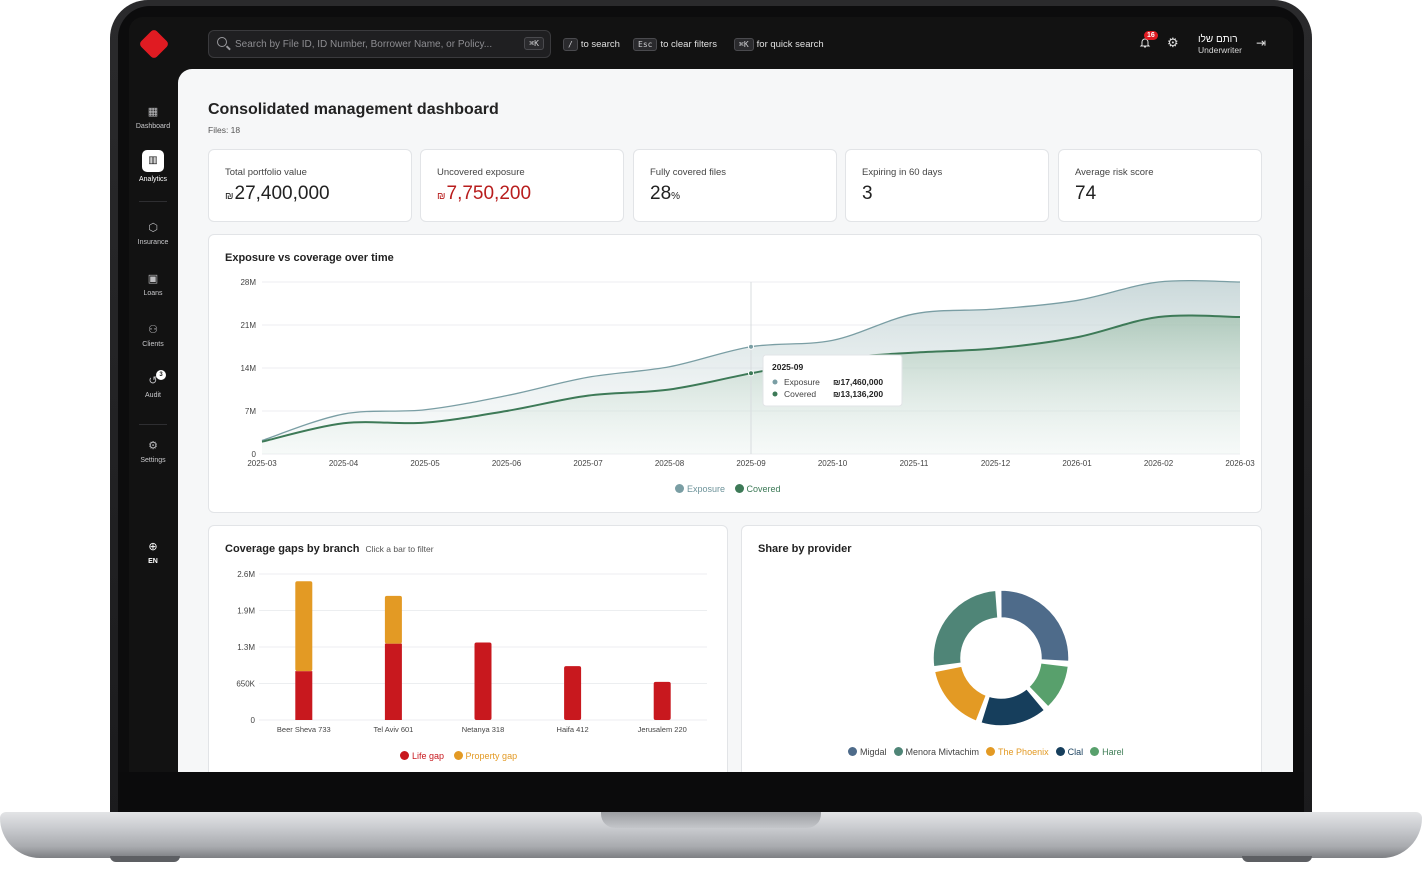 Image resolution: width=1422 pixels, height=869 pixels. I want to click on kpi-number: 28, so click(661, 193).